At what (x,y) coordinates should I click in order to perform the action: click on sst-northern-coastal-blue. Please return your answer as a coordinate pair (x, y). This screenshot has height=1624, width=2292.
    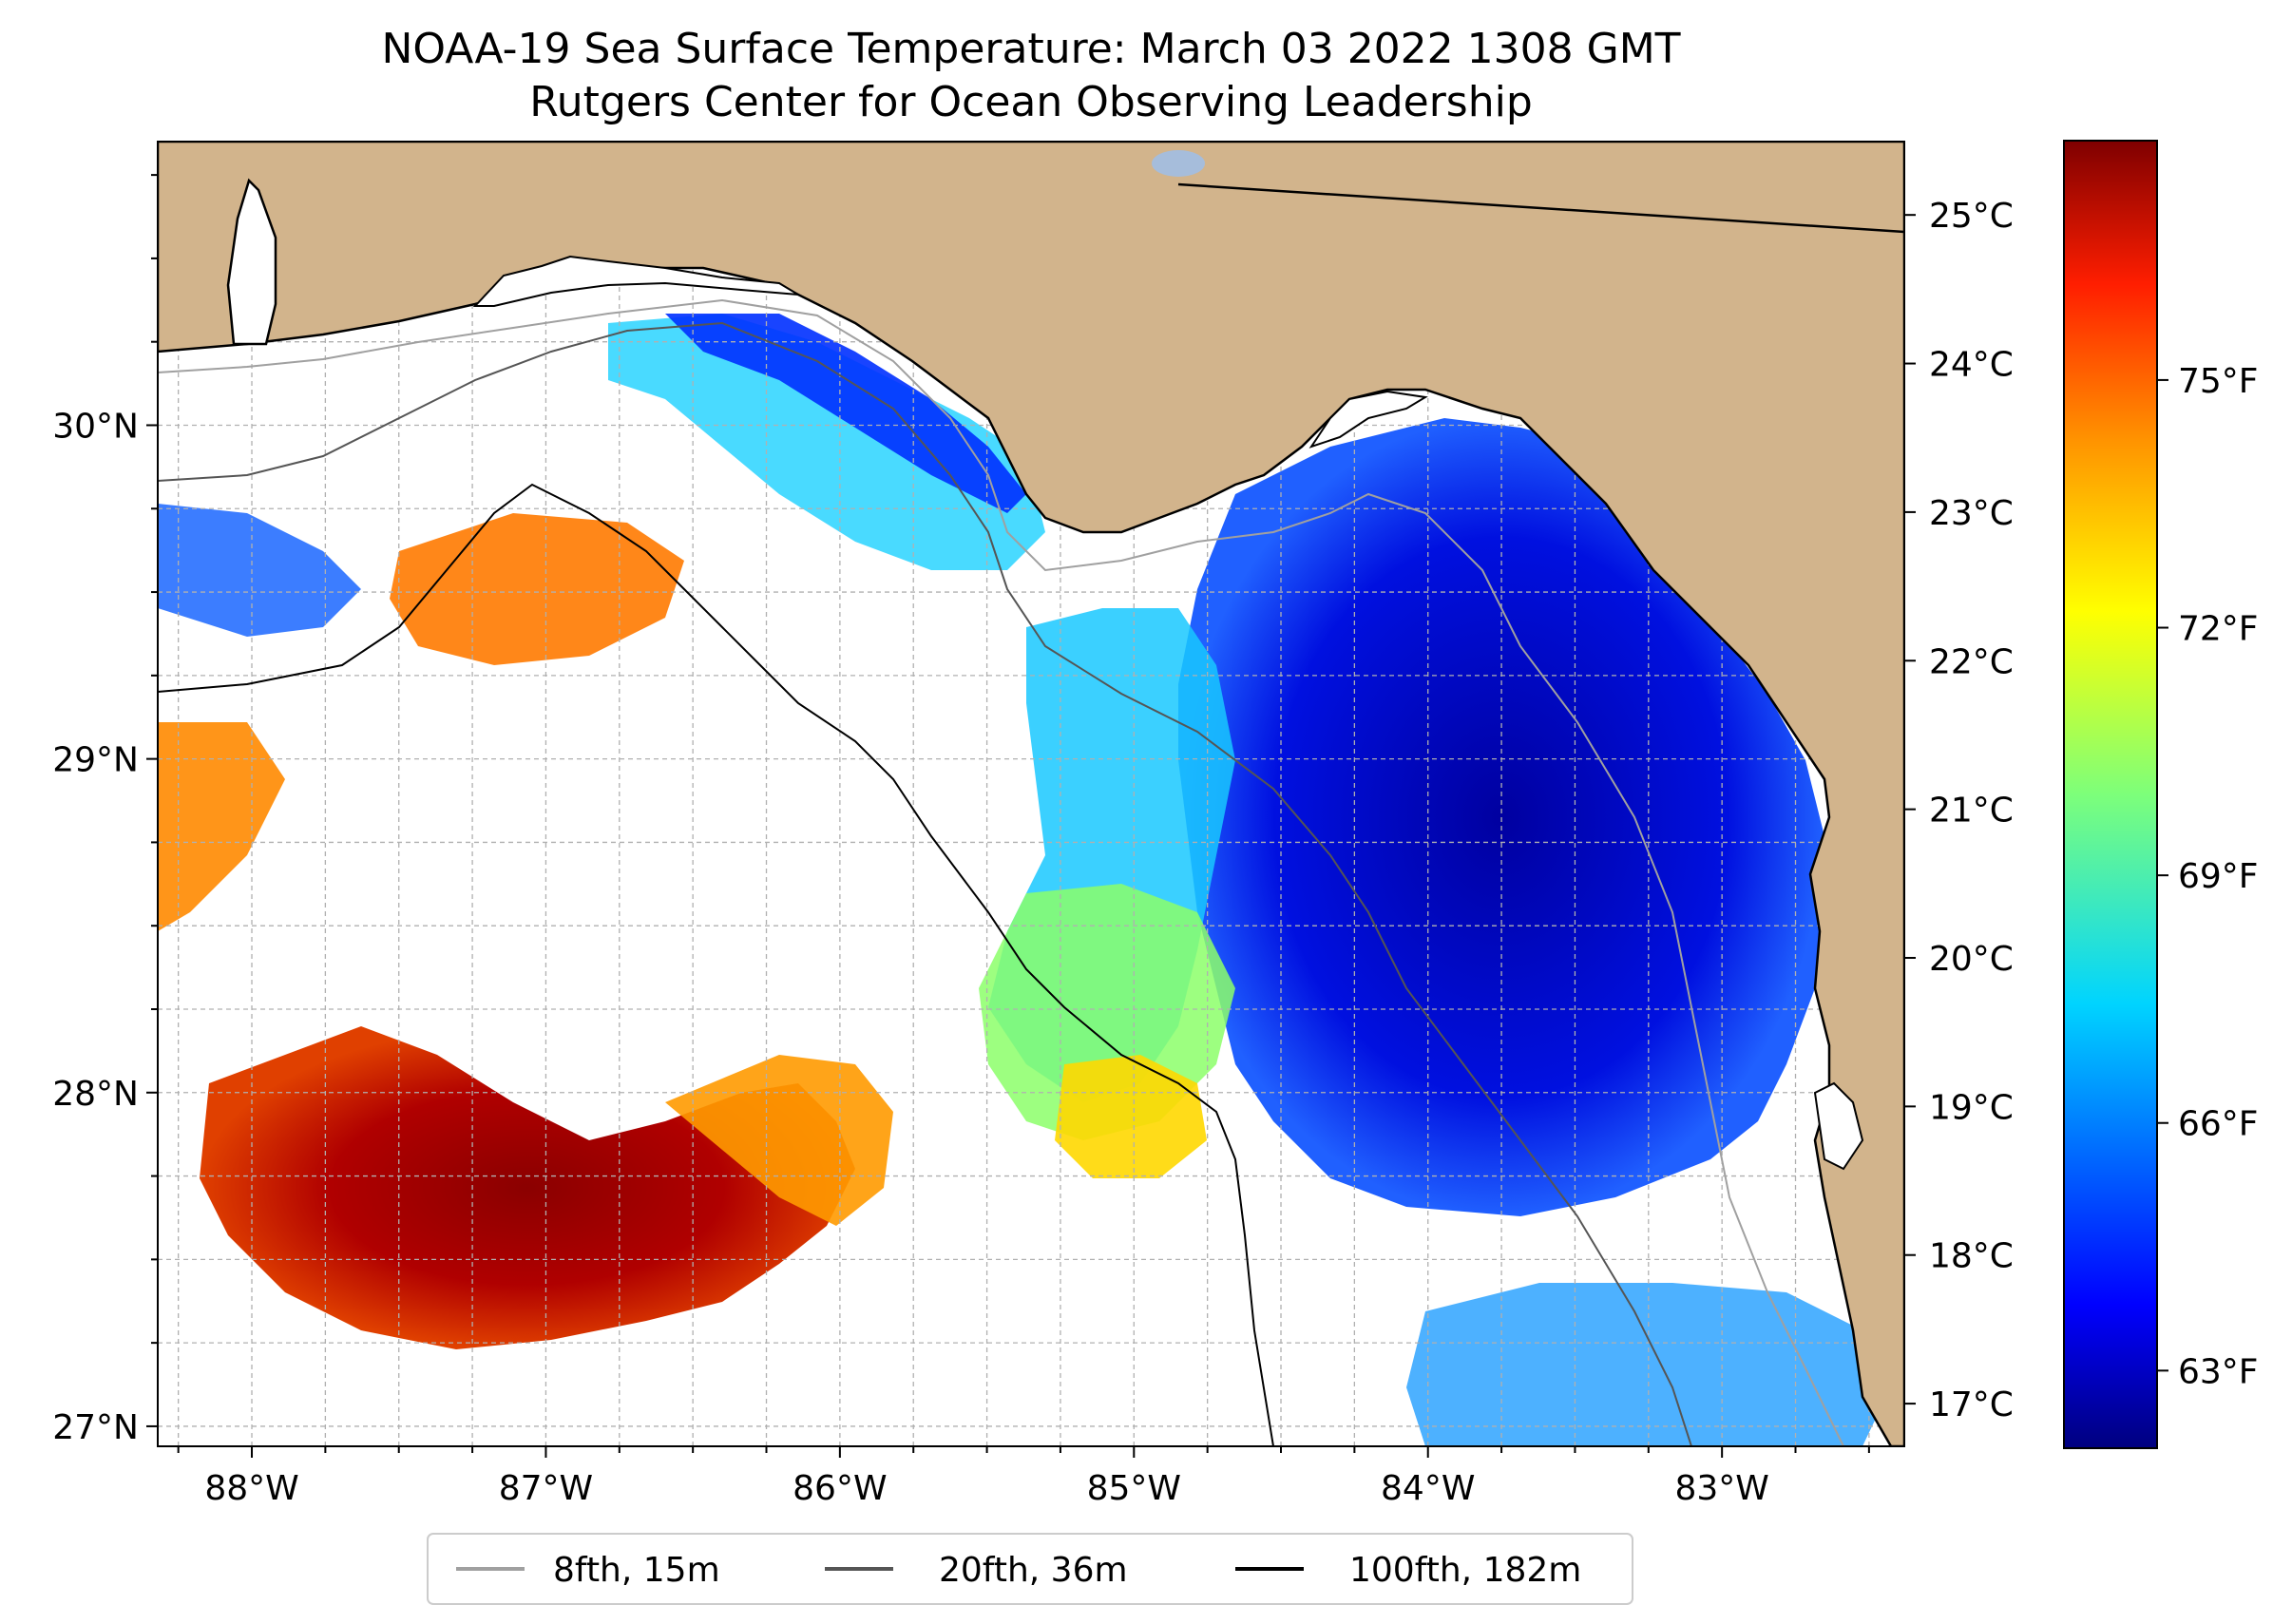
    Looking at the image, I should click on (845, 413).